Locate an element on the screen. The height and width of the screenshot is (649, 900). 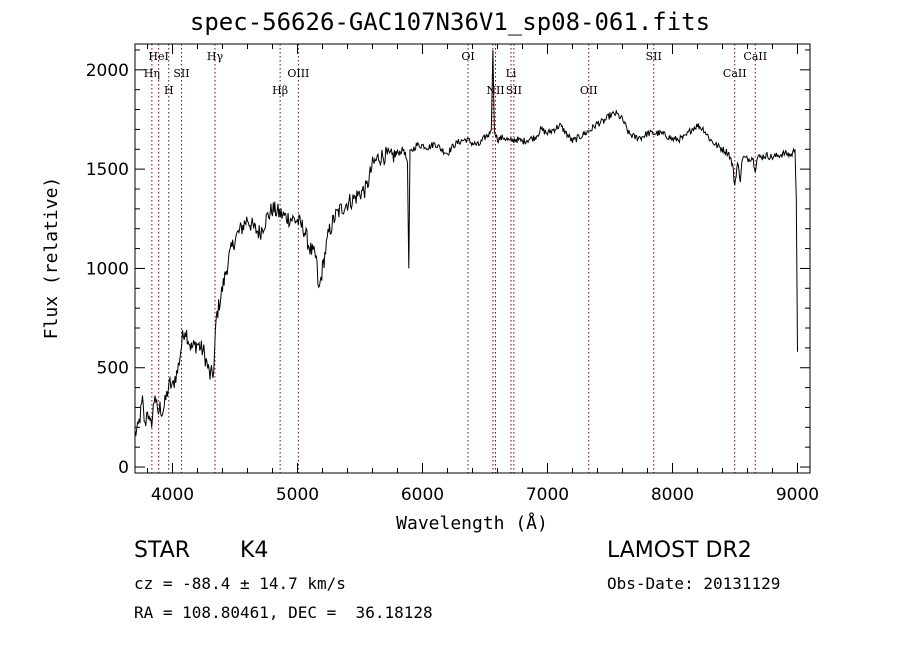
sky-coordinates: RA = 108.80461, DEC = 36.18128 is located at coordinates (283, 612).